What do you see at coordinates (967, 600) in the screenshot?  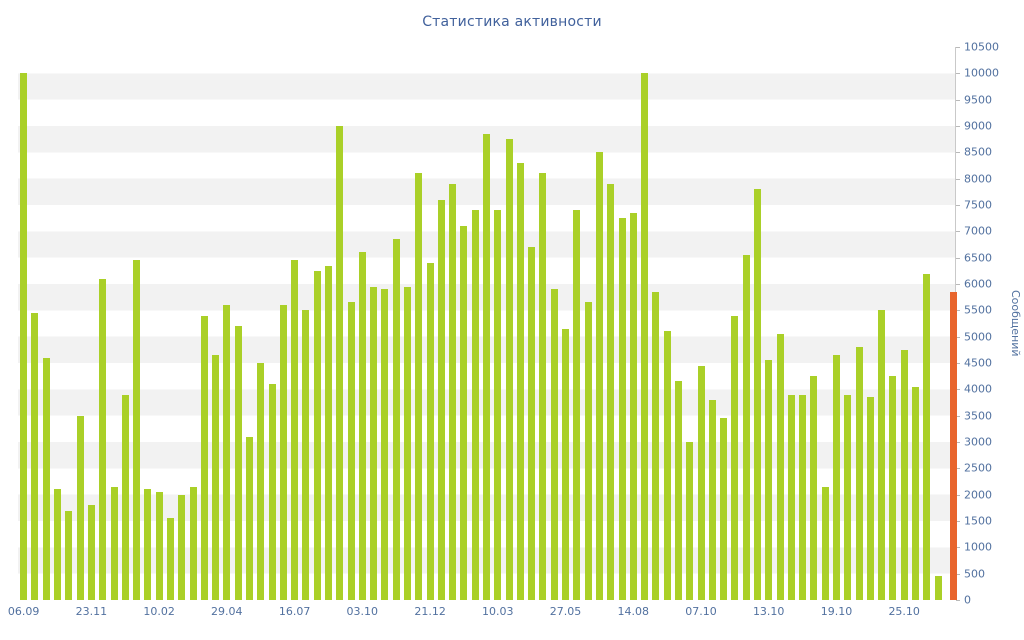 I see `y-axis-tick-label: 0` at bounding box center [967, 600].